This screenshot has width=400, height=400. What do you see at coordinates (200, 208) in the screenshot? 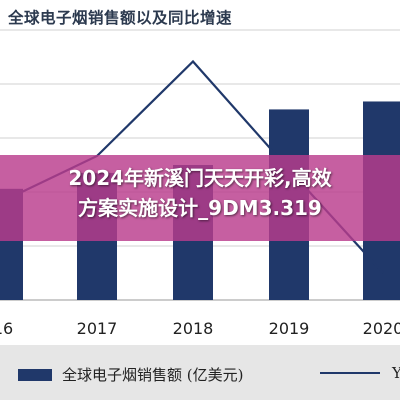
I see `overlay-line-2: 方案实施设计_9DM3.319` at bounding box center [200, 208].